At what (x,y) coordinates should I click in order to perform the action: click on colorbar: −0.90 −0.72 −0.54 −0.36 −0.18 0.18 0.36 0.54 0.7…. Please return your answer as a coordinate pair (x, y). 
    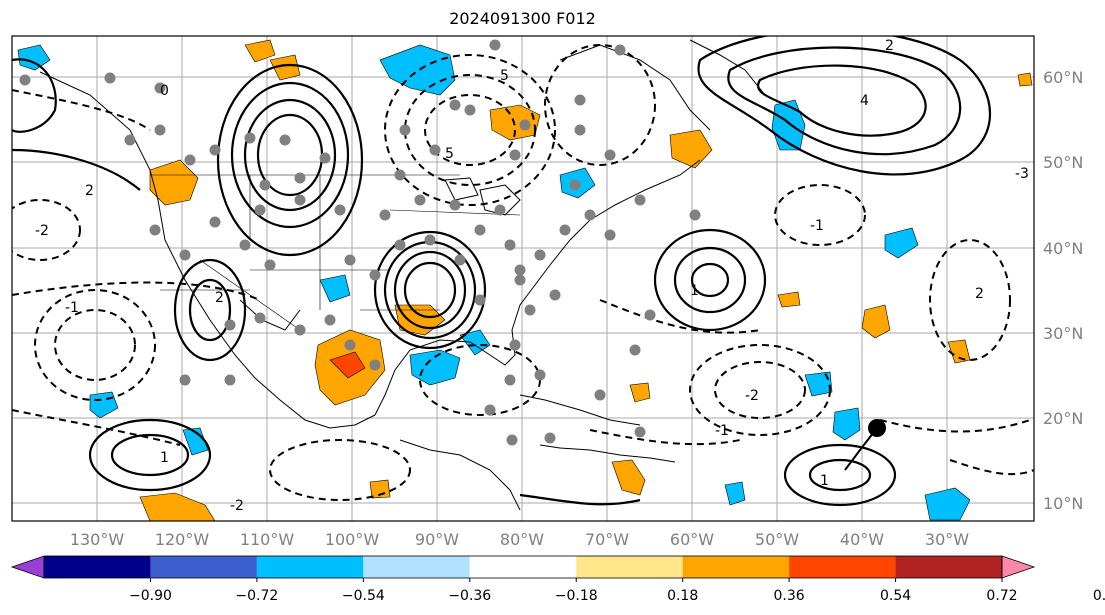
    Looking at the image, I should click on (557, 579).